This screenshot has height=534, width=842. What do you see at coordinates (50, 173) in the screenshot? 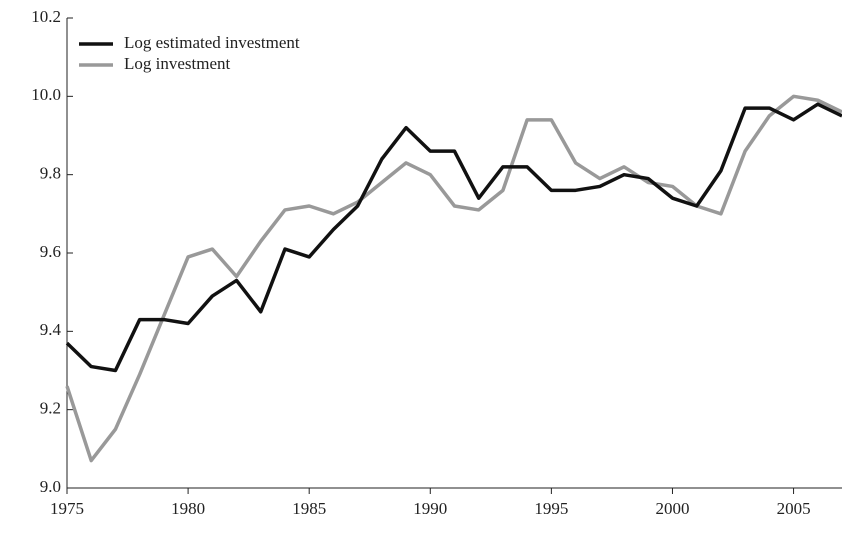
I see `y-tick-label: 9.8` at bounding box center [50, 173].